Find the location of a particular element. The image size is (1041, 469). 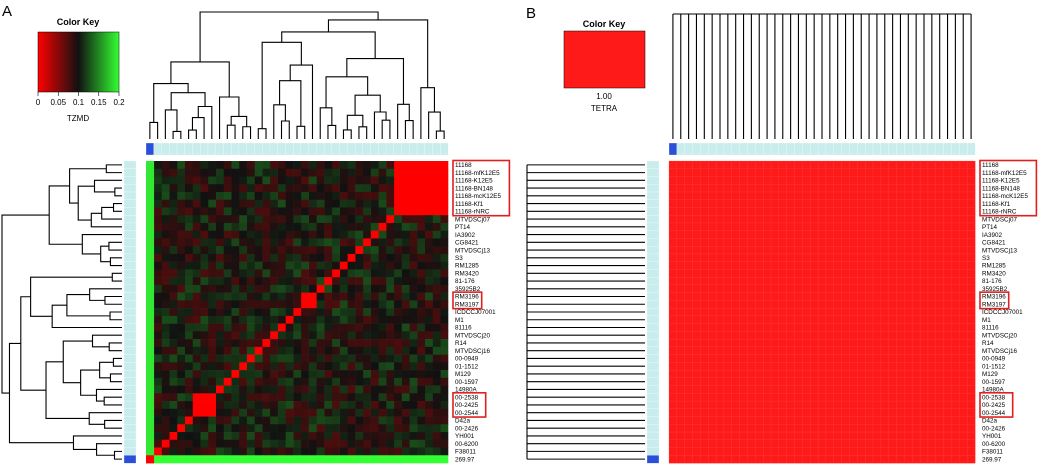

heatmap-b-row-label: CG8421 is located at coordinates (994, 243).